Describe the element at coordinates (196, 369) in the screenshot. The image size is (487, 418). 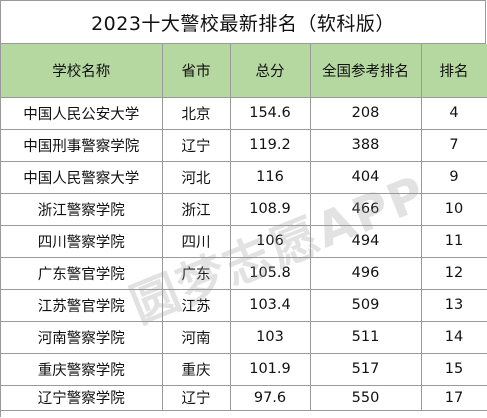
I see `province-cell: 重庆` at that location.